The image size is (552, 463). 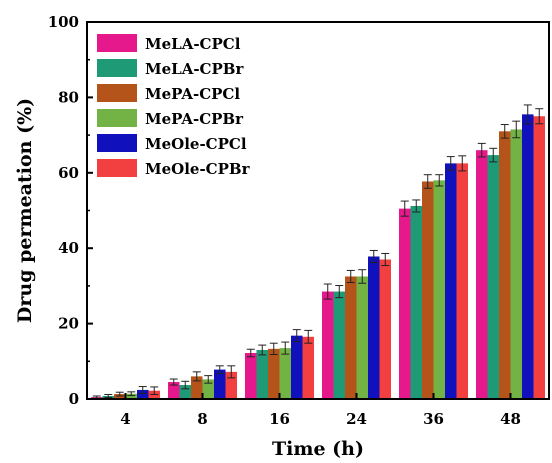 What do you see at coordinates (192, 94) in the screenshot?
I see `legend-label: MePA-CPCl` at bounding box center [192, 94].